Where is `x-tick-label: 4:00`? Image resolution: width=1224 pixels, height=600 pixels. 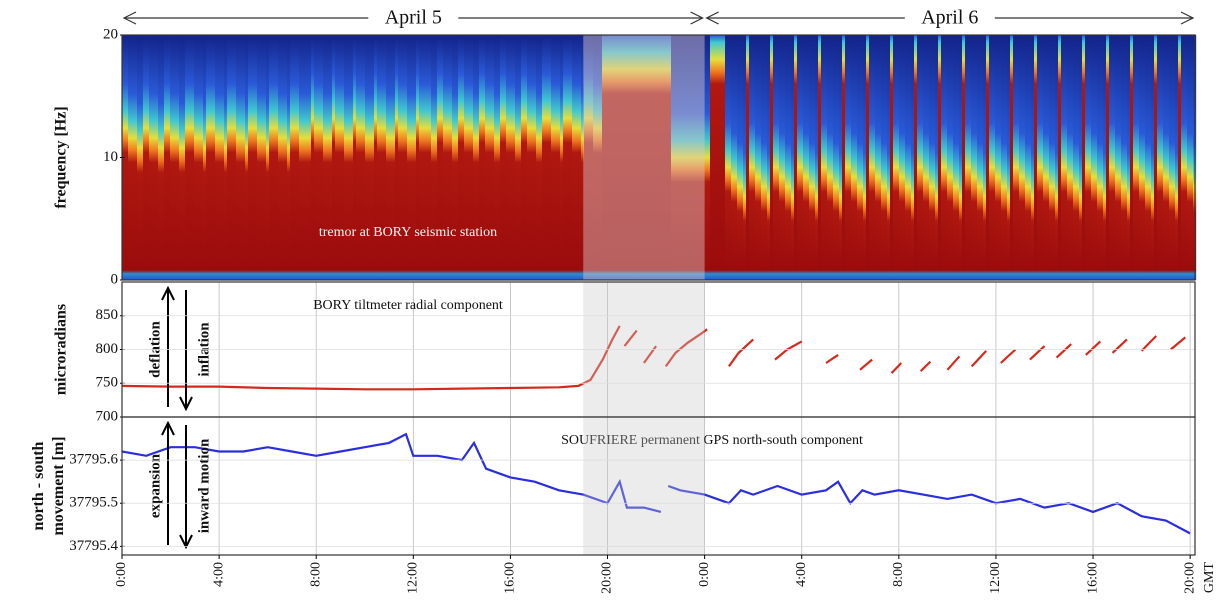
x-tick-label: 4:00 is located at coordinates (218, 574).